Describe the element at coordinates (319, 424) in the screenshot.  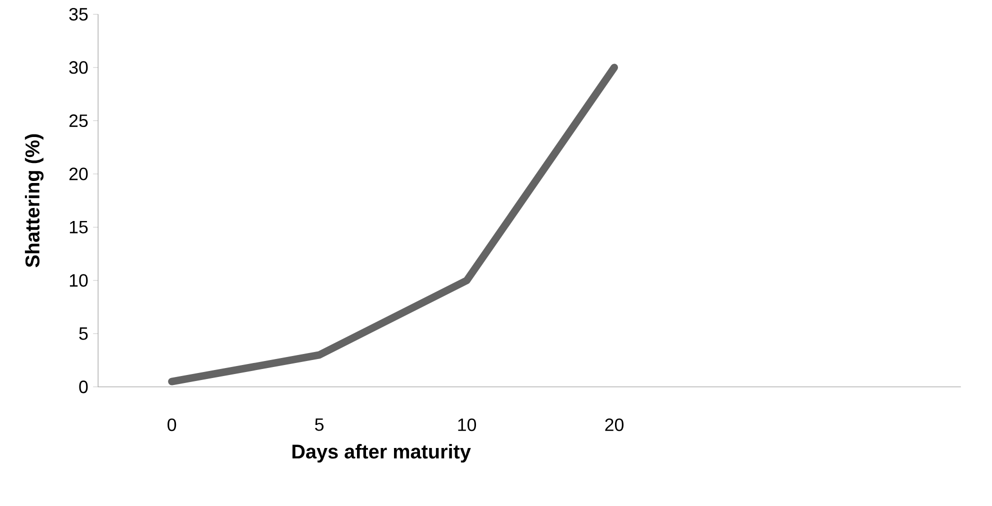
I see `x-tick-label: 5` at that location.